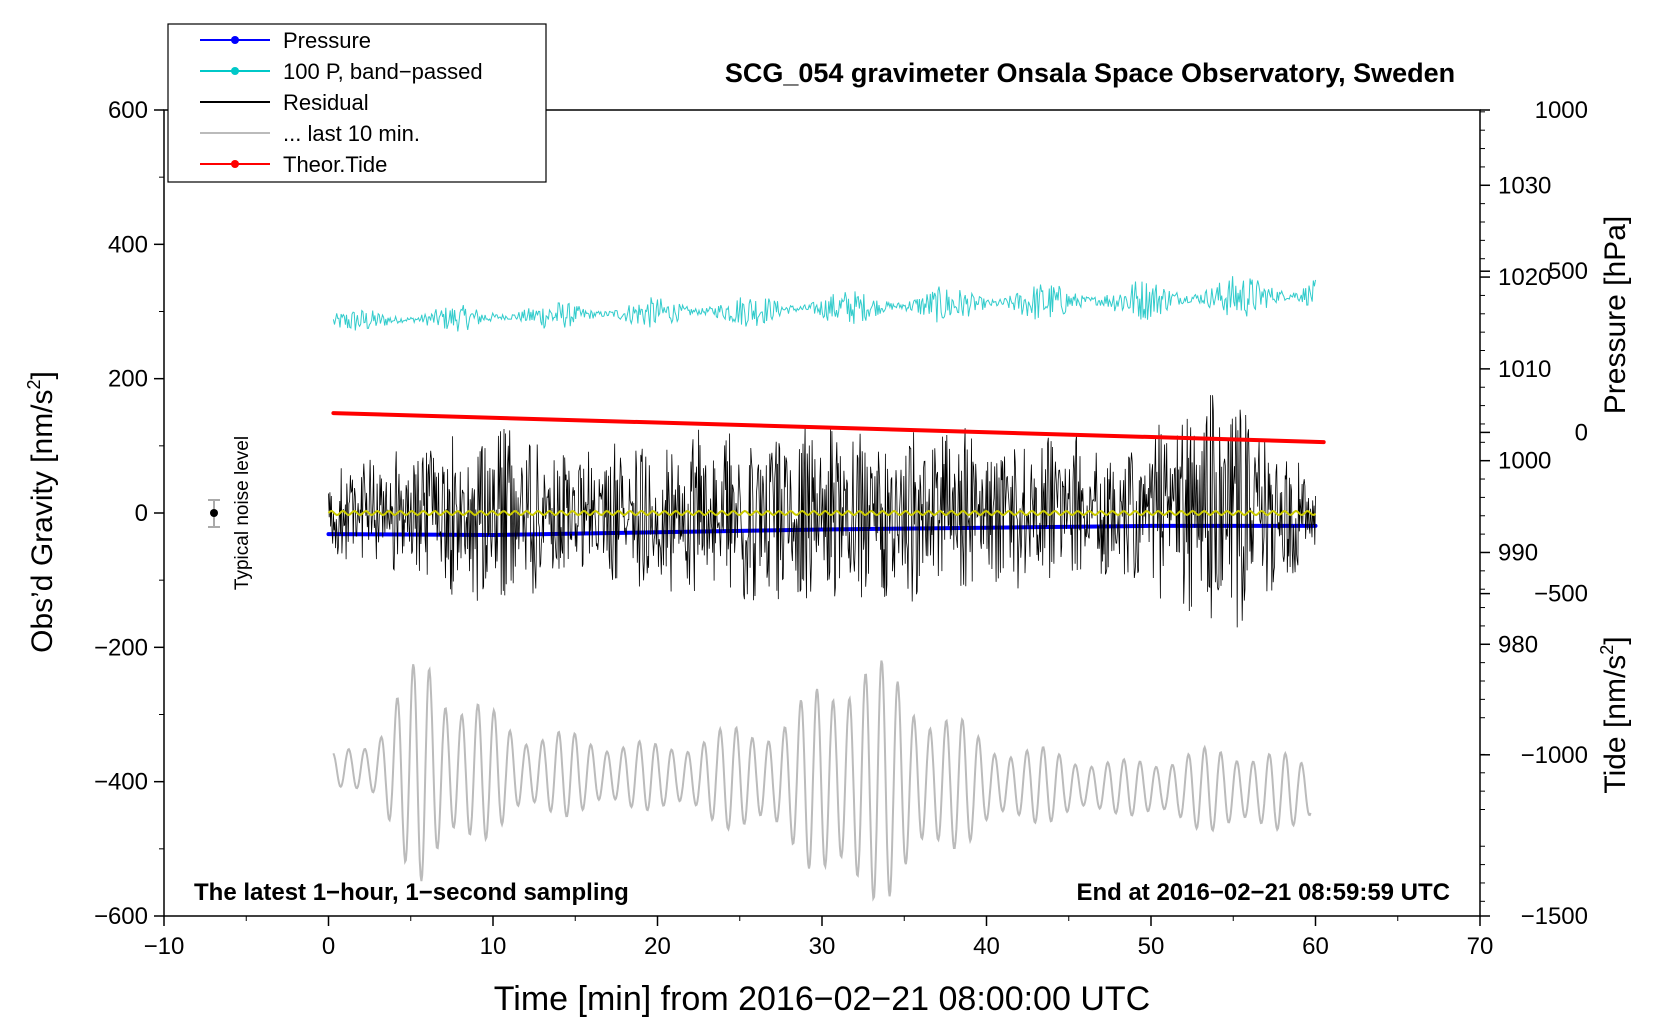 Image resolution: width=1660 pixels, height=1020 pixels. I want to click on annotation-latest-hour: The latest 1−hour, 1−second sampling, so click(411, 892).